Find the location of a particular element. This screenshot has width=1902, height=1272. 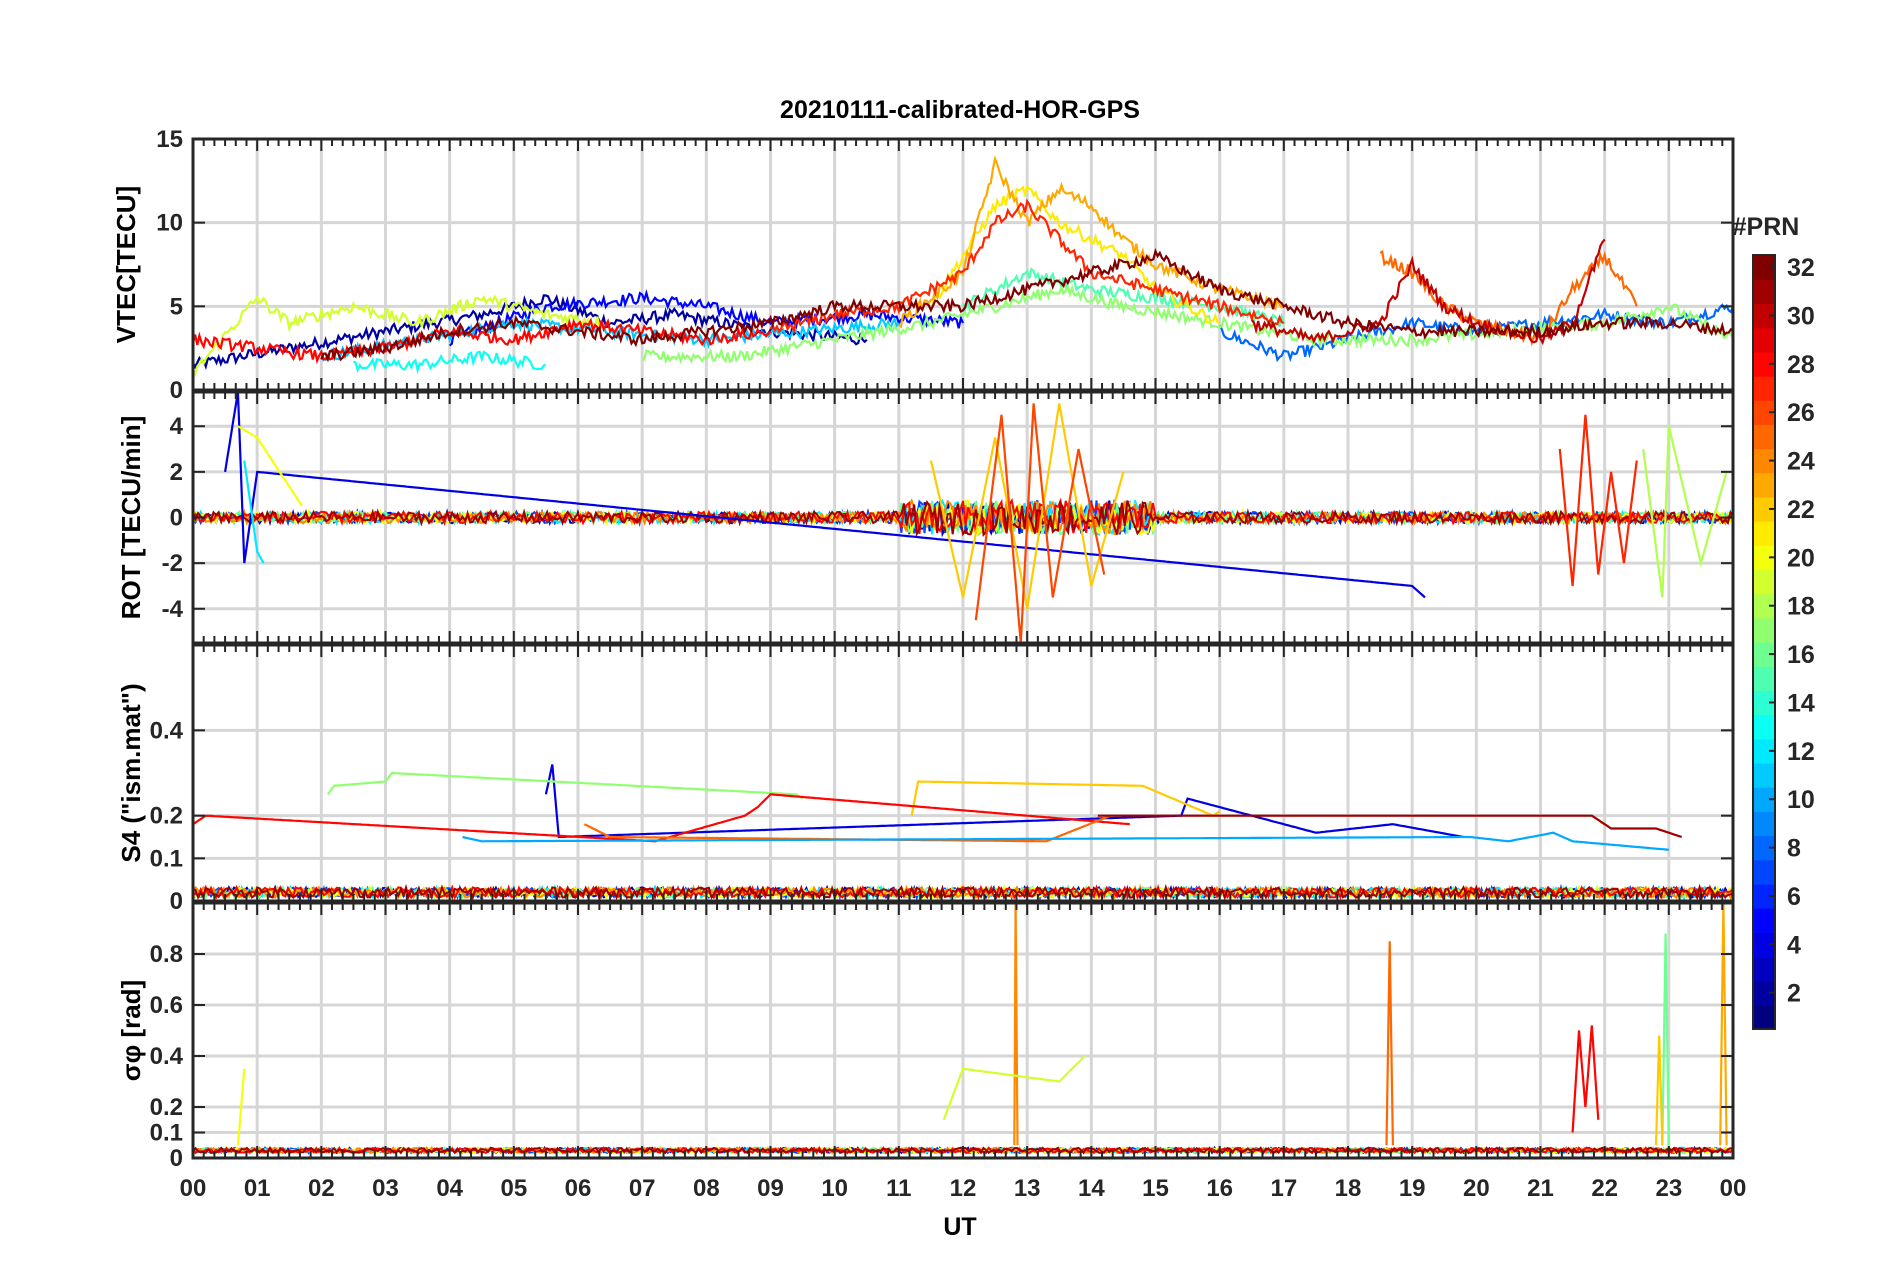

colorbar-frame is located at coordinates (1764, 642).